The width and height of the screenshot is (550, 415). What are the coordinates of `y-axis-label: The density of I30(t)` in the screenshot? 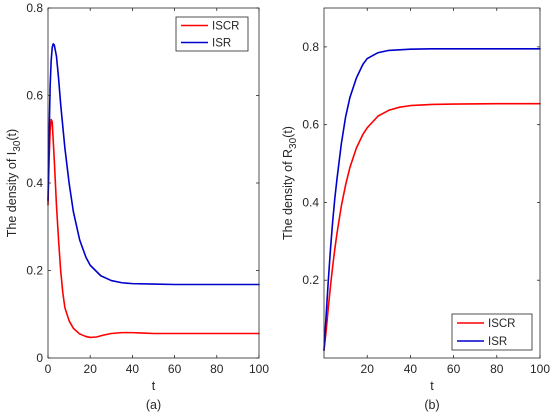 It's located at (14, 183).